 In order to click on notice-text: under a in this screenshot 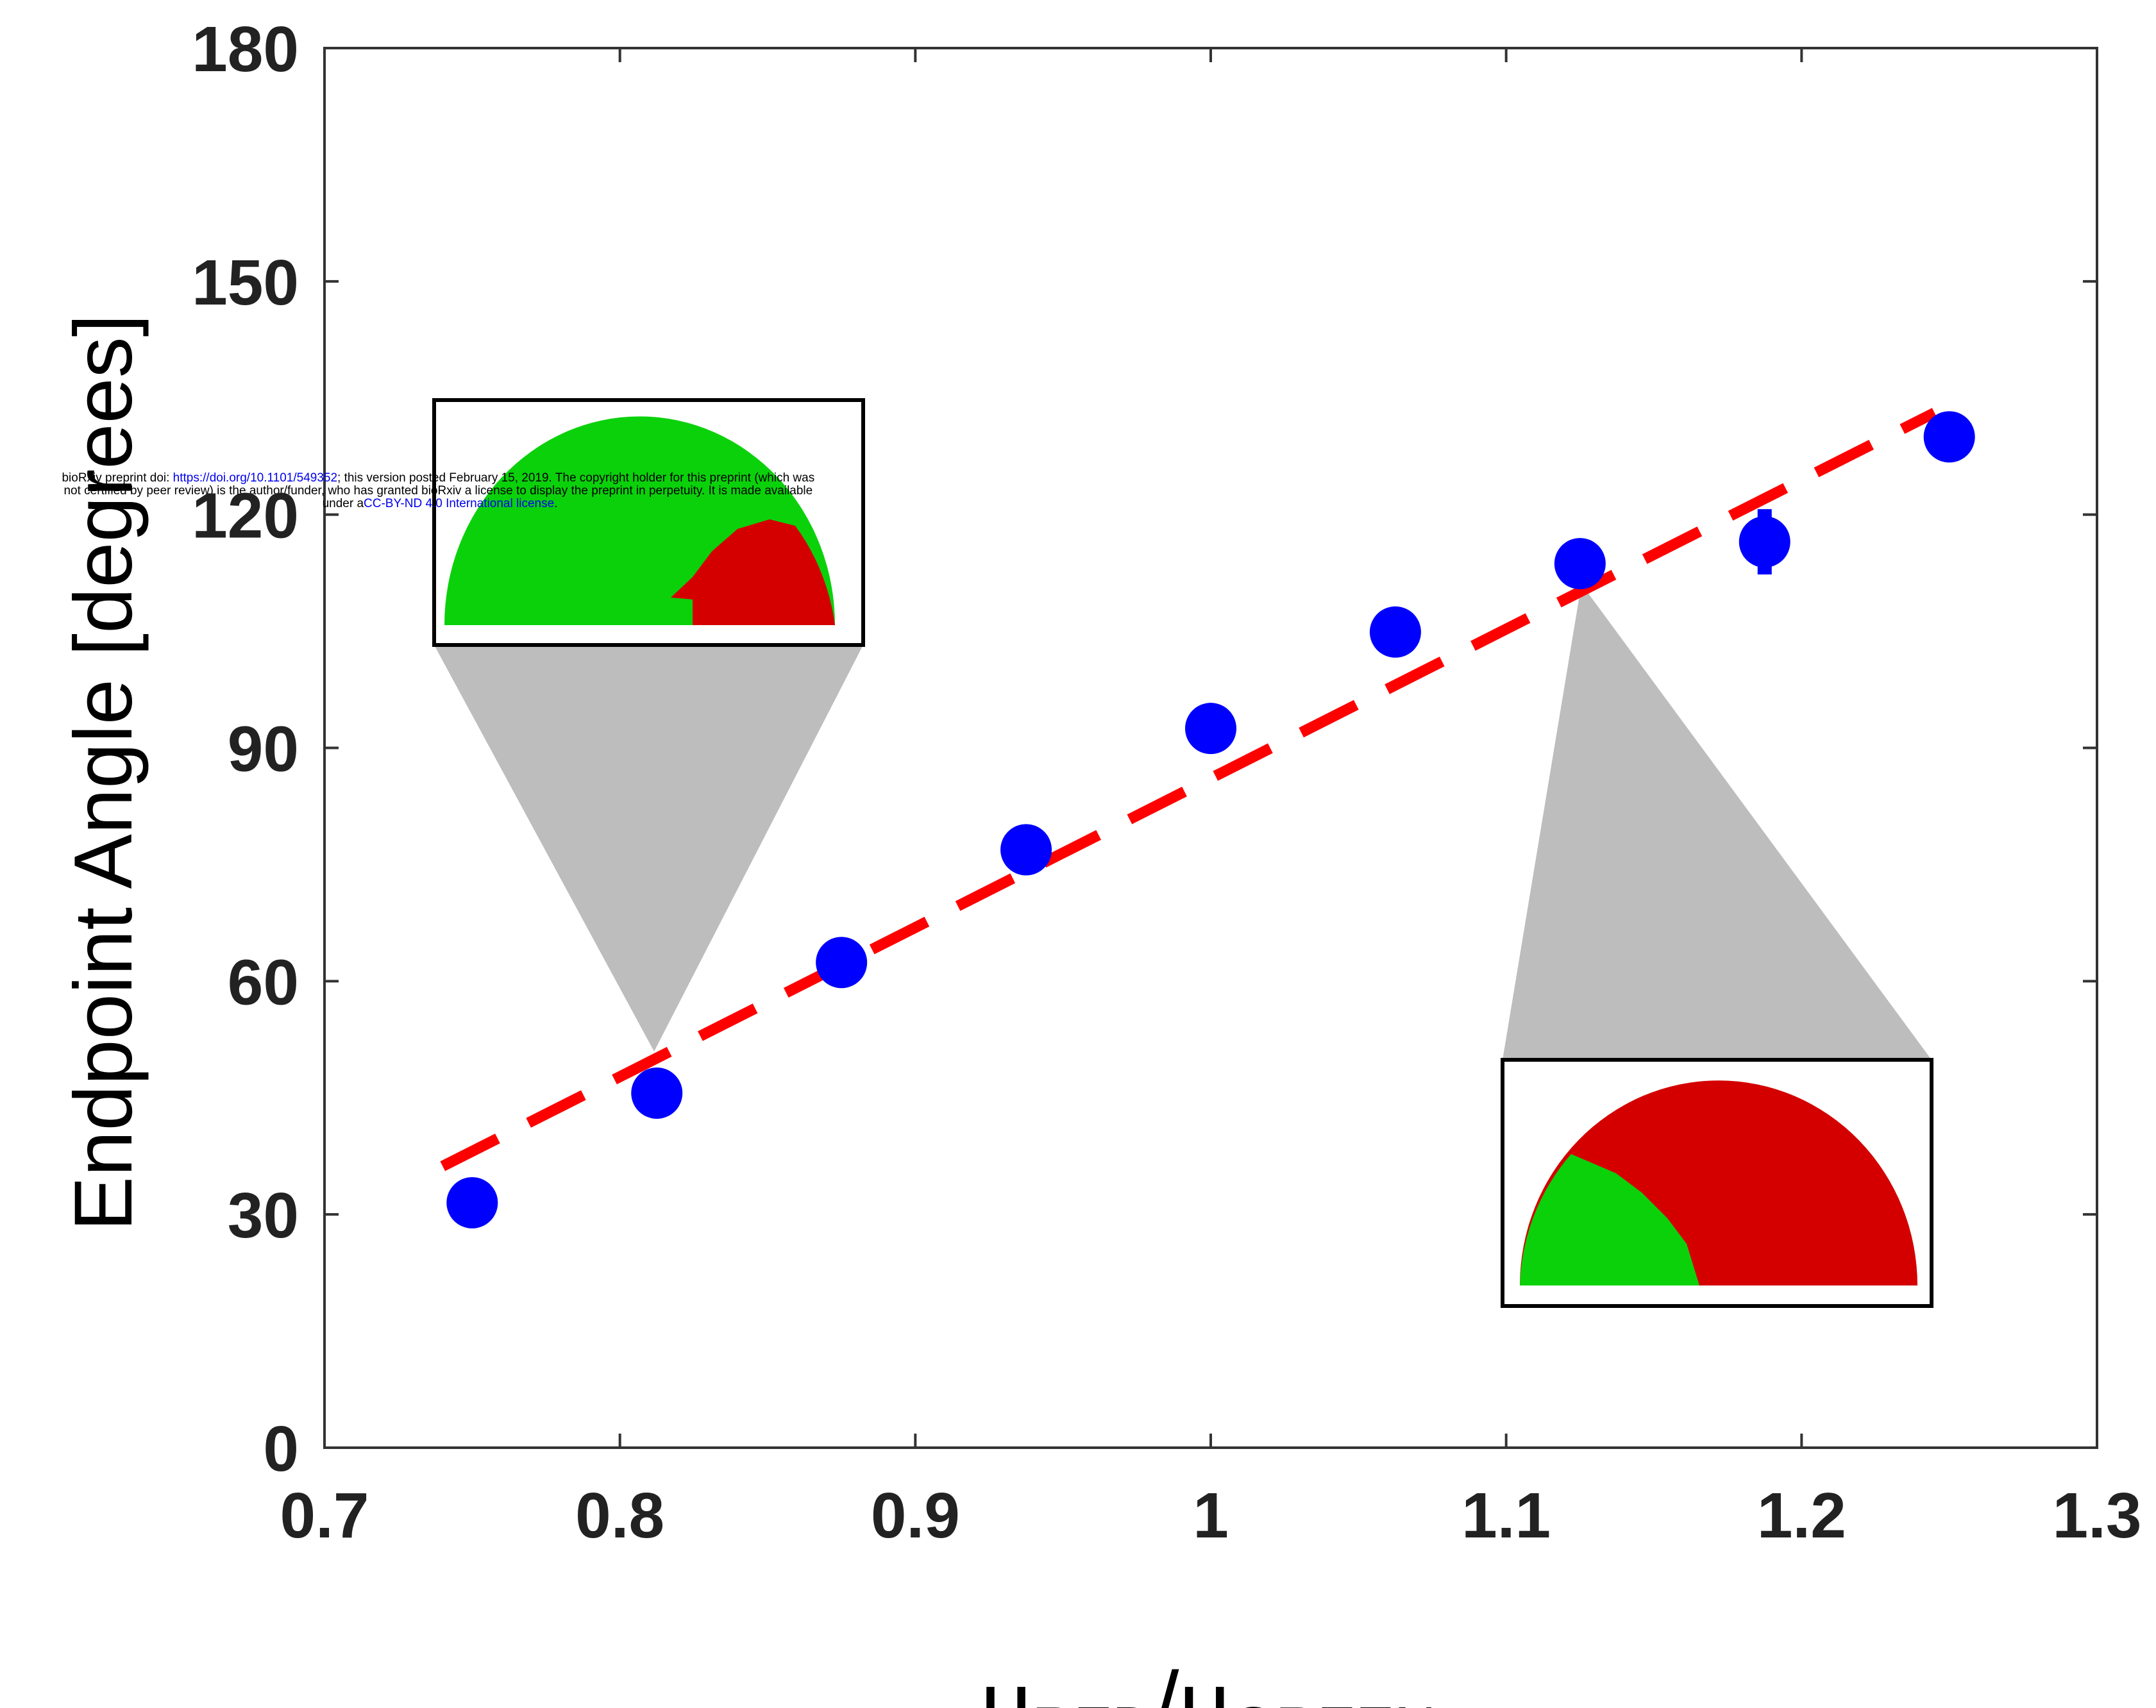, I will do `click(343, 504)`.